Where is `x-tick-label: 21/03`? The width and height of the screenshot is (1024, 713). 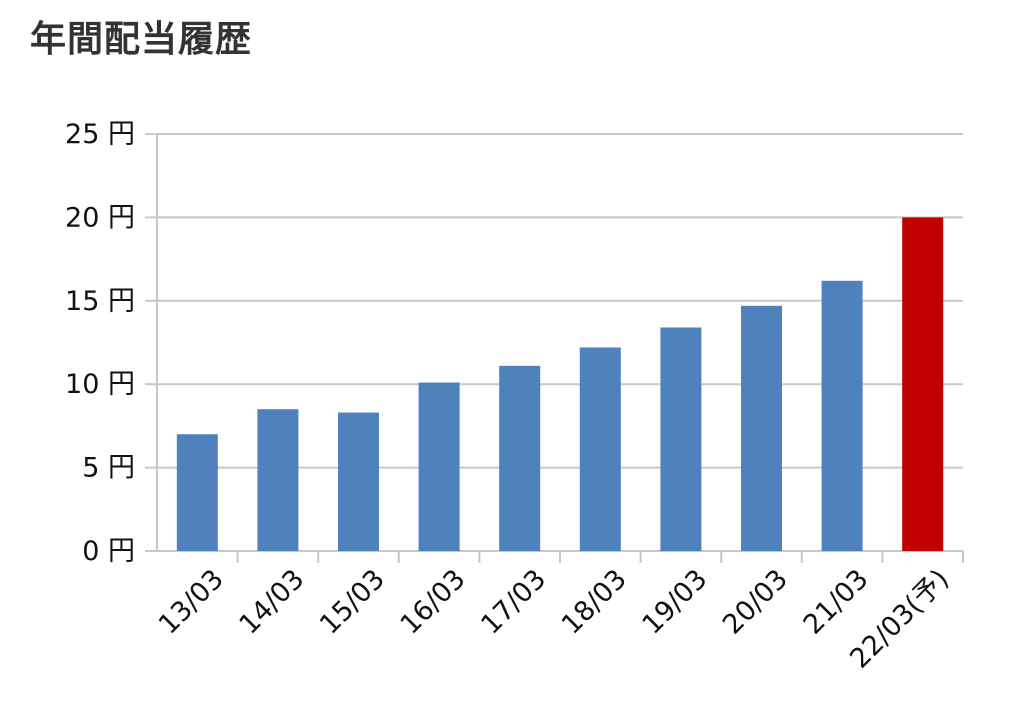
x-tick-label: 21/03 is located at coordinates (836, 602).